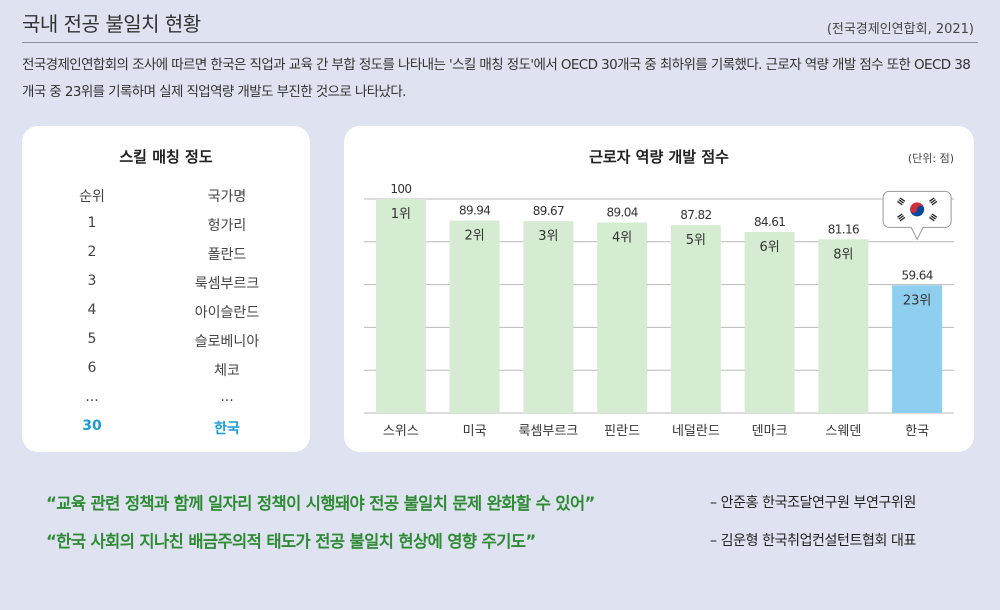  What do you see at coordinates (917, 300) in the screenshot?
I see `rank-label: 23위` at bounding box center [917, 300].